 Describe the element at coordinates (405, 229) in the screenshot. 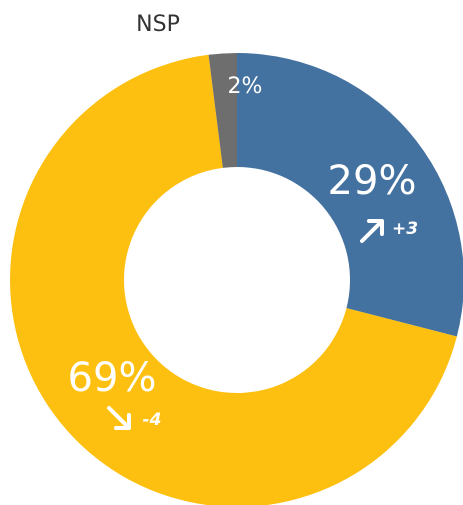

I see `change-label: +3` at that location.